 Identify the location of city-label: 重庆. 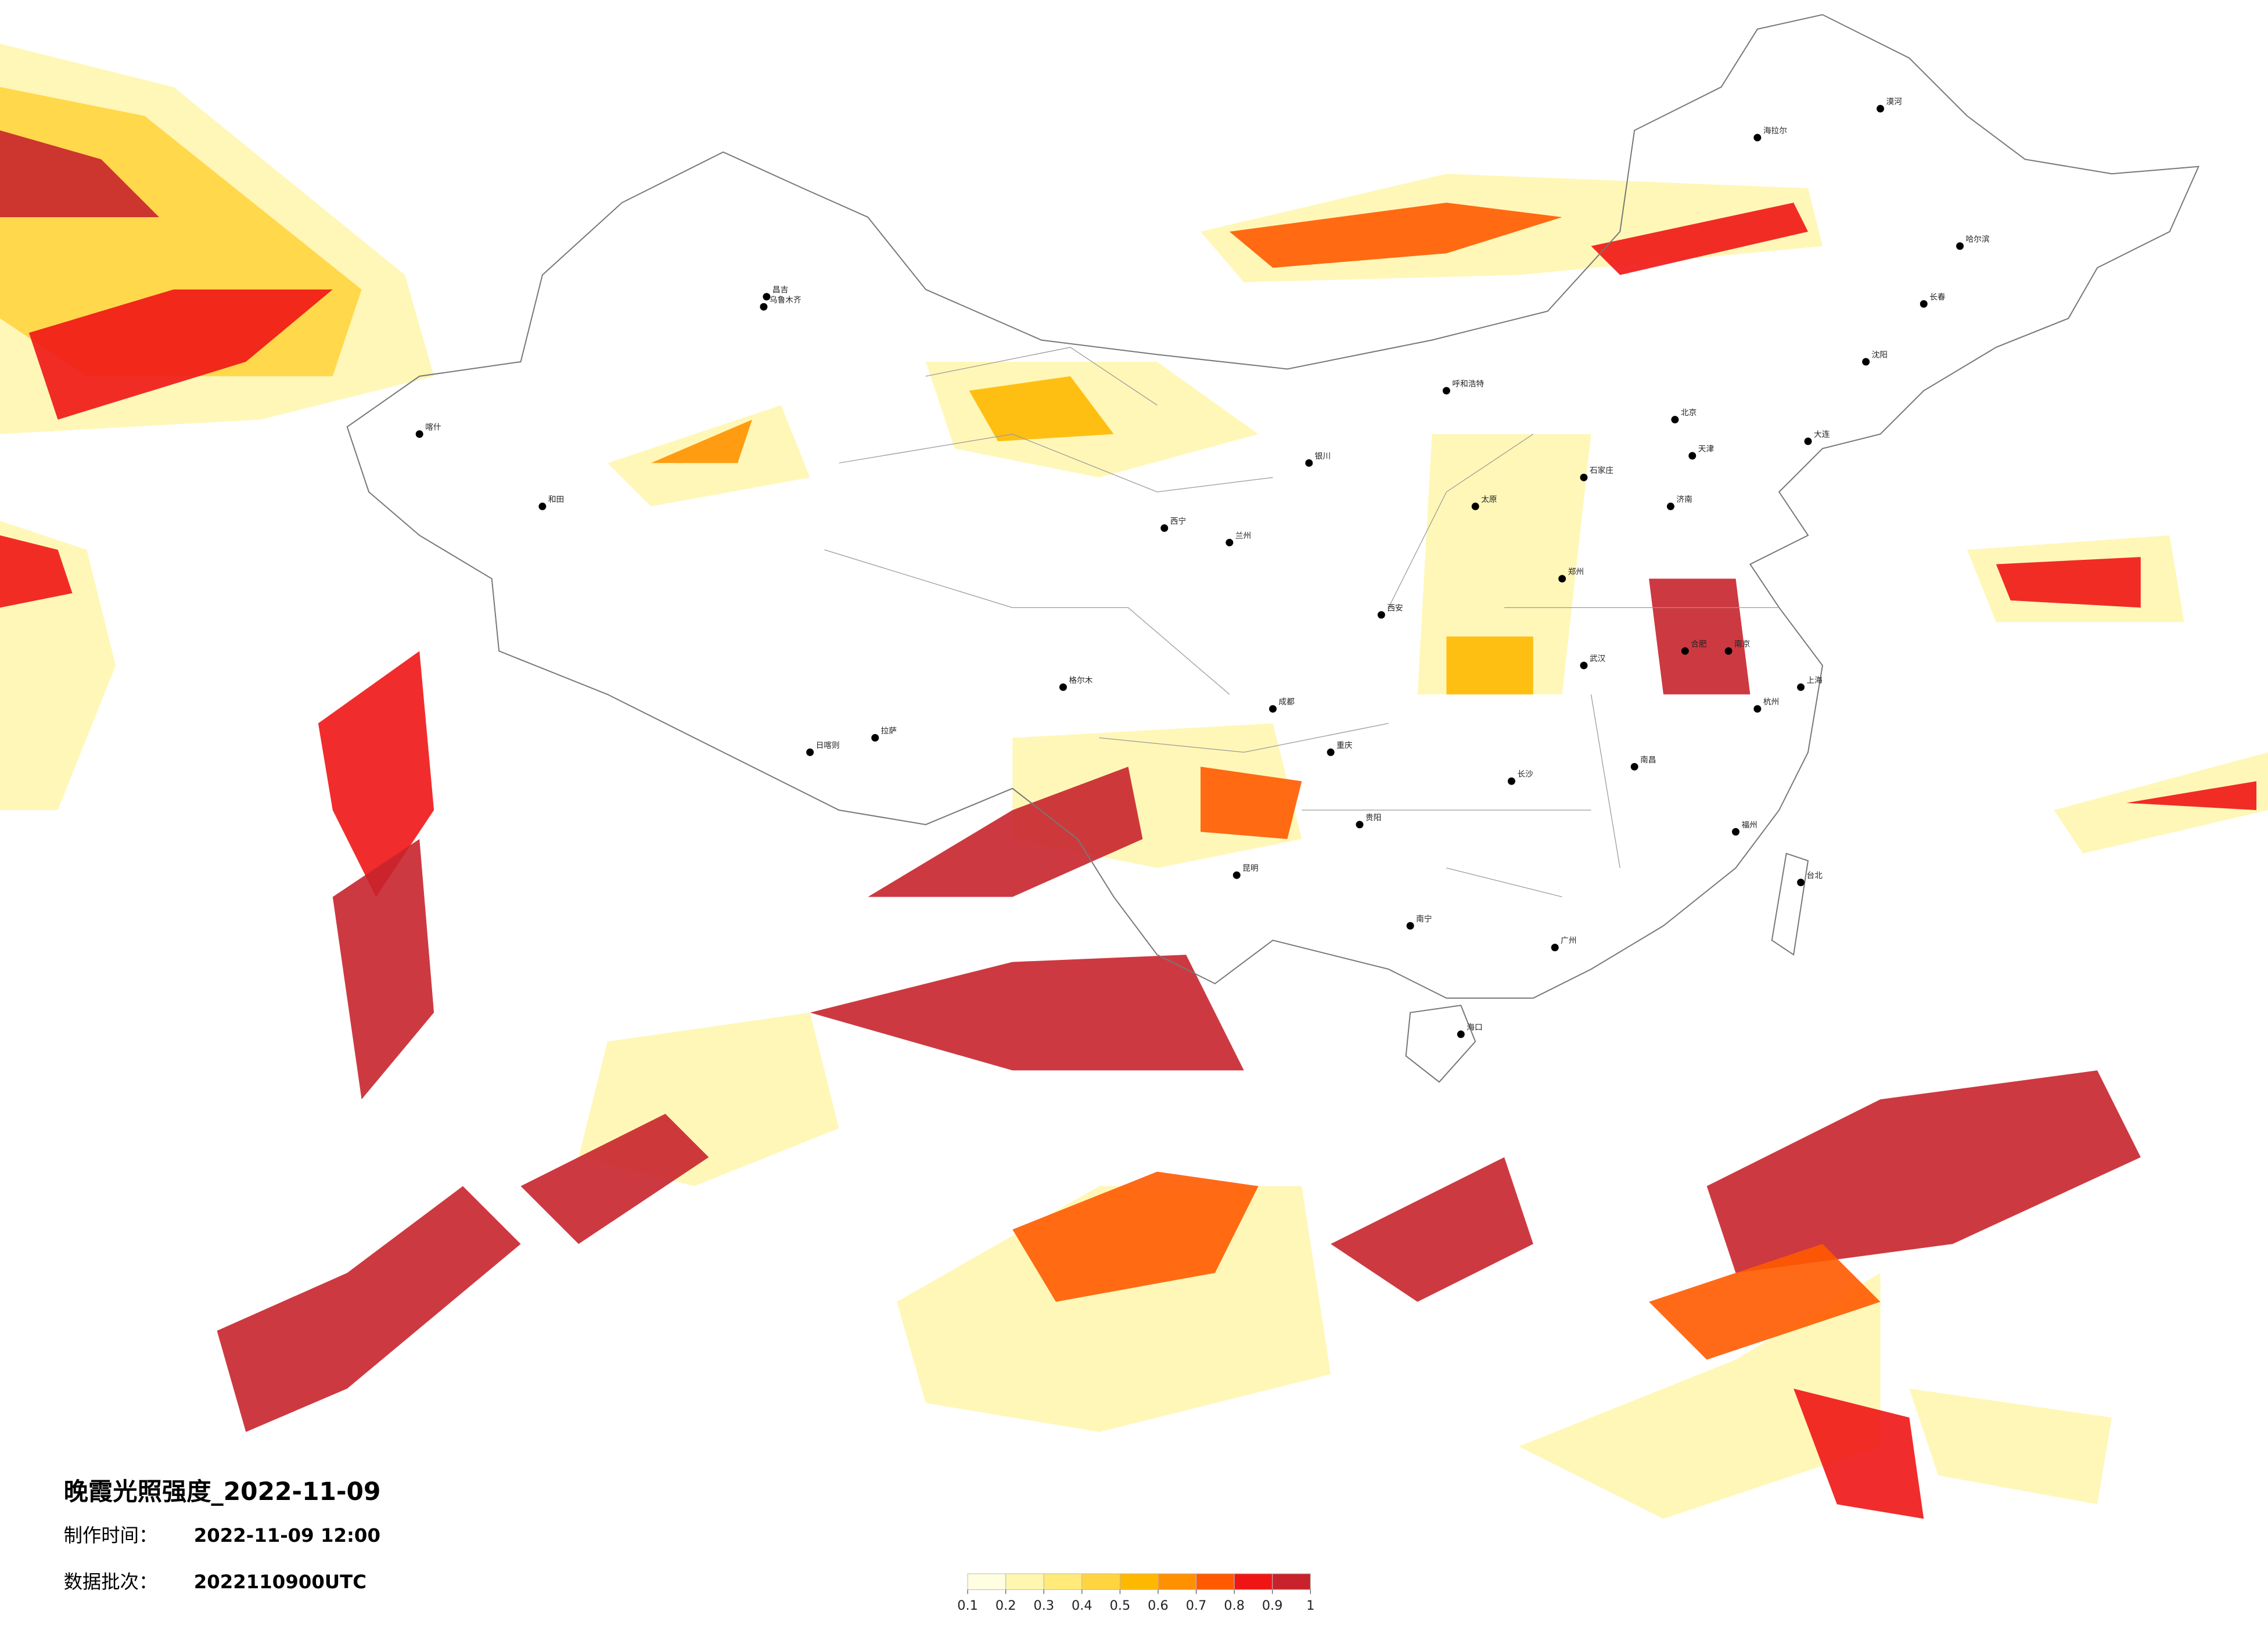
(1344, 745).